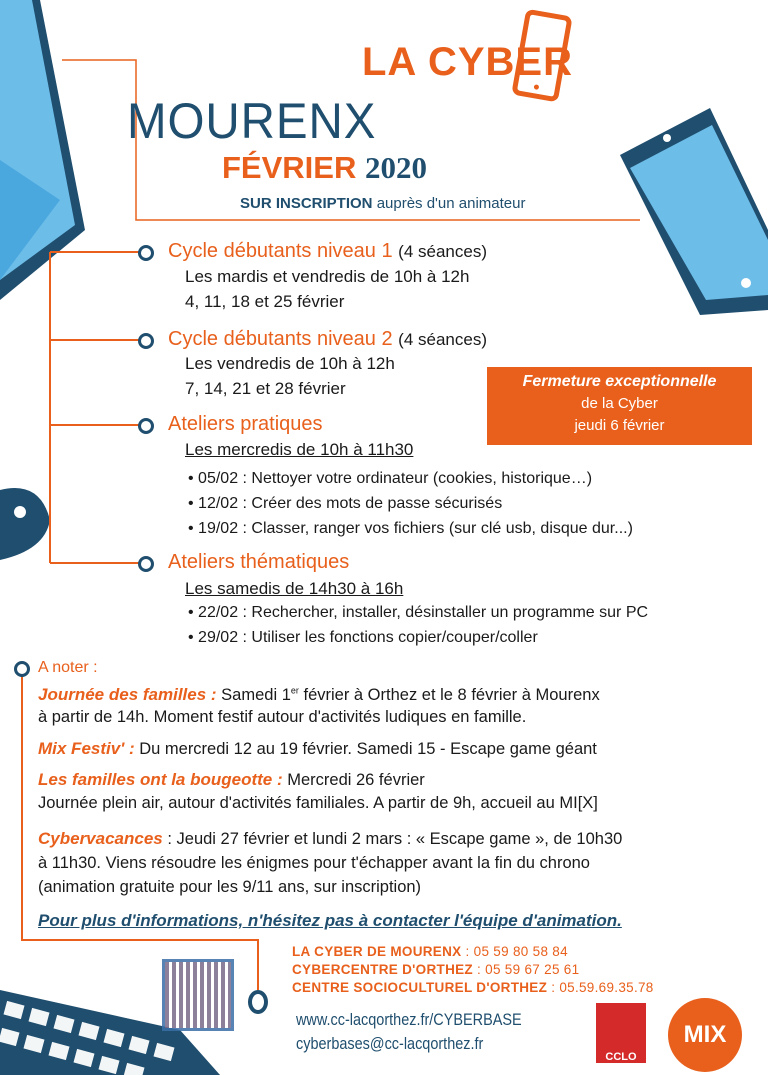 The width and height of the screenshot is (768, 1075). What do you see at coordinates (68, 667) in the screenshot?
I see `notes-heading: A noter :` at bounding box center [68, 667].